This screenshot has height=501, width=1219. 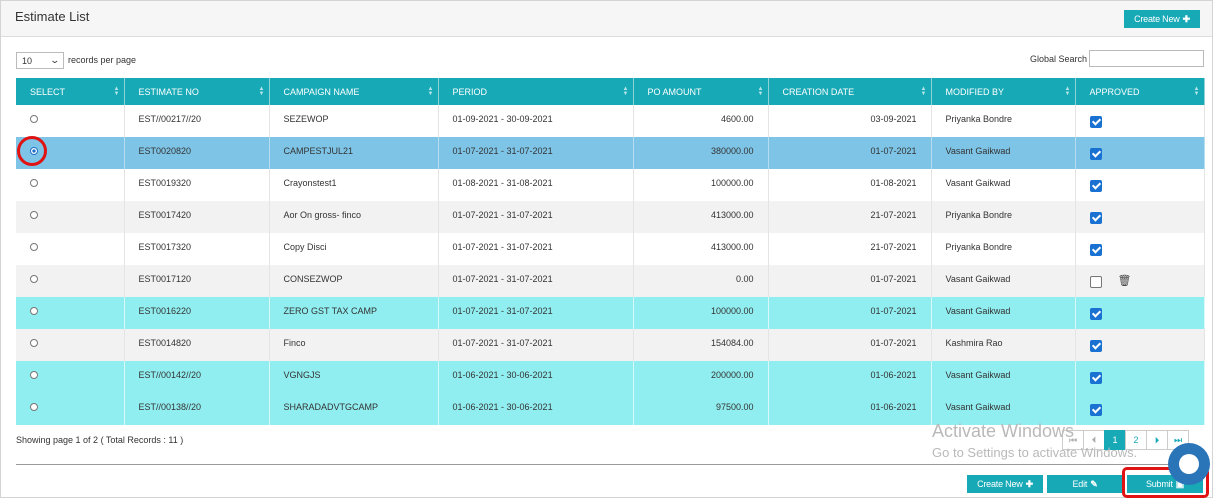 I want to click on create-new-button-bottom: Create New ✚, so click(x=1005, y=484).